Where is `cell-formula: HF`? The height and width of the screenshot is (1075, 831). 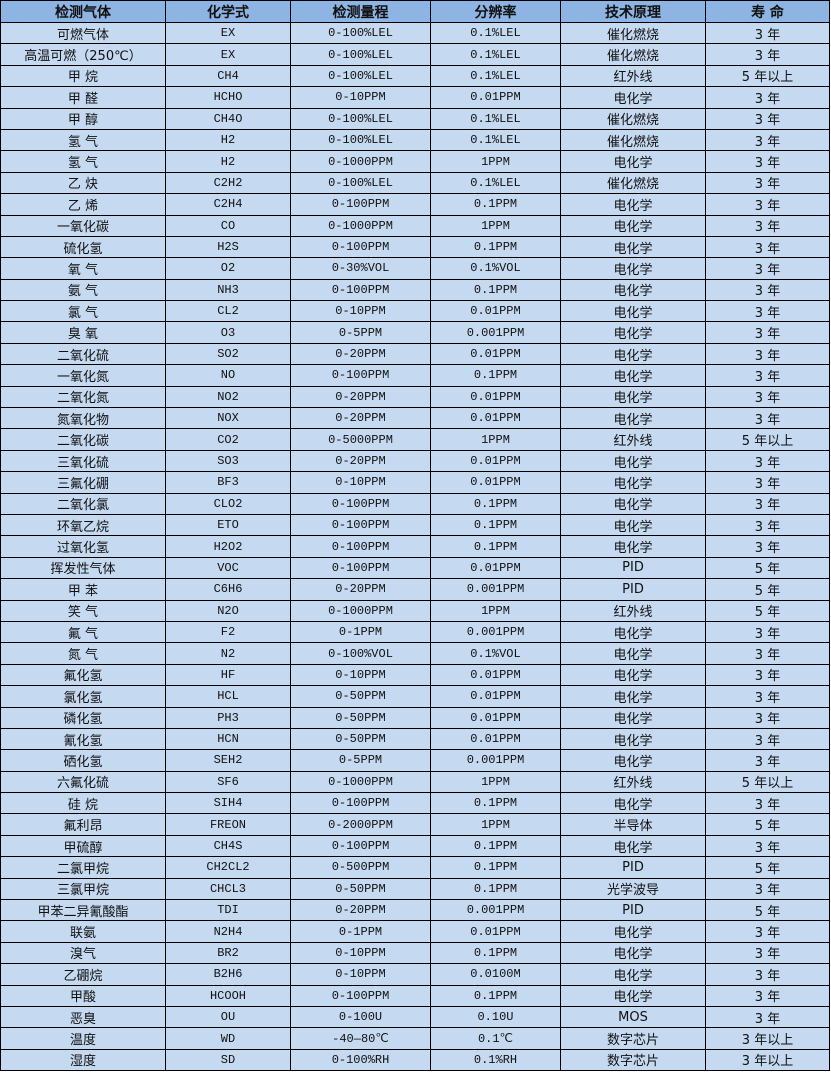 cell-formula: HF is located at coordinates (228, 675).